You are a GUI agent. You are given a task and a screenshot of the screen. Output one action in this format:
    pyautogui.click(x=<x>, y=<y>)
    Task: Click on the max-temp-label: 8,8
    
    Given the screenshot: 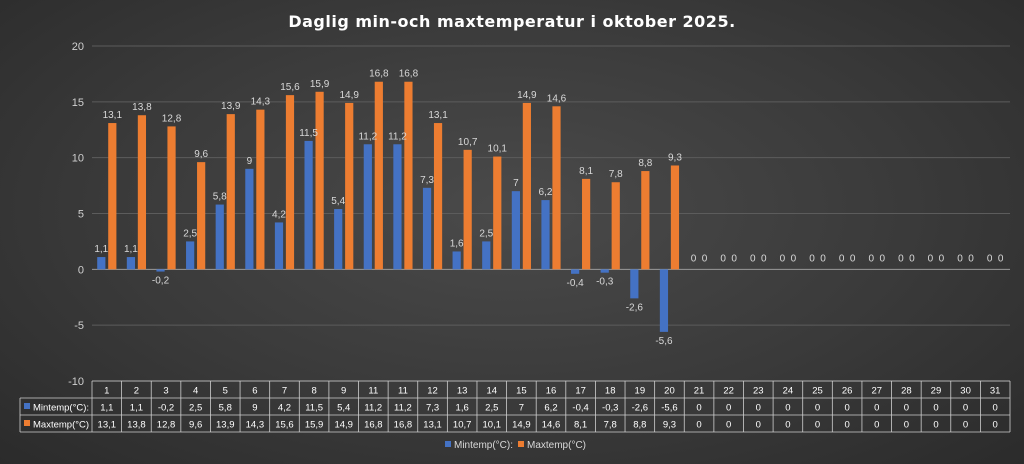 What is the action you would take?
    pyautogui.click(x=645, y=163)
    